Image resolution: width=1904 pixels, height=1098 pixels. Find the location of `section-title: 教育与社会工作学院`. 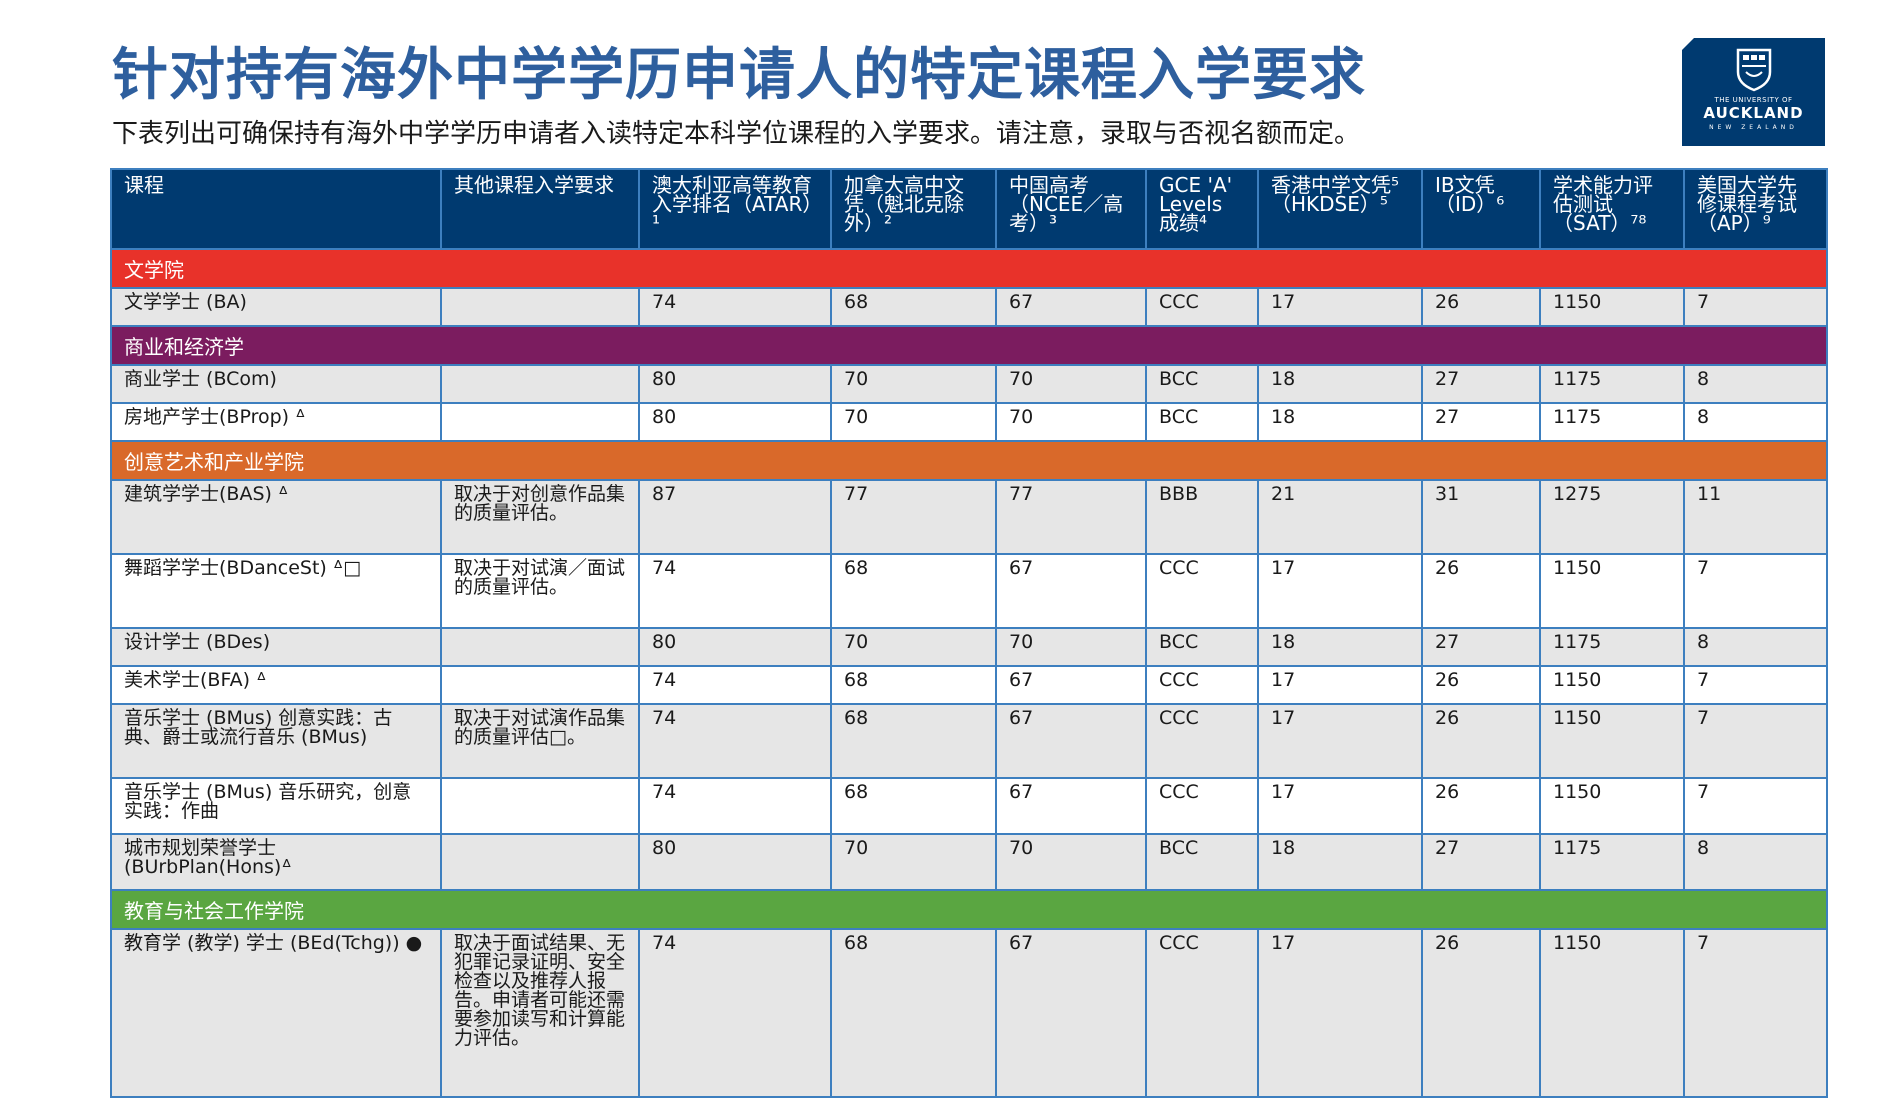

section-title: 教育与社会工作学院 is located at coordinates (969, 909).